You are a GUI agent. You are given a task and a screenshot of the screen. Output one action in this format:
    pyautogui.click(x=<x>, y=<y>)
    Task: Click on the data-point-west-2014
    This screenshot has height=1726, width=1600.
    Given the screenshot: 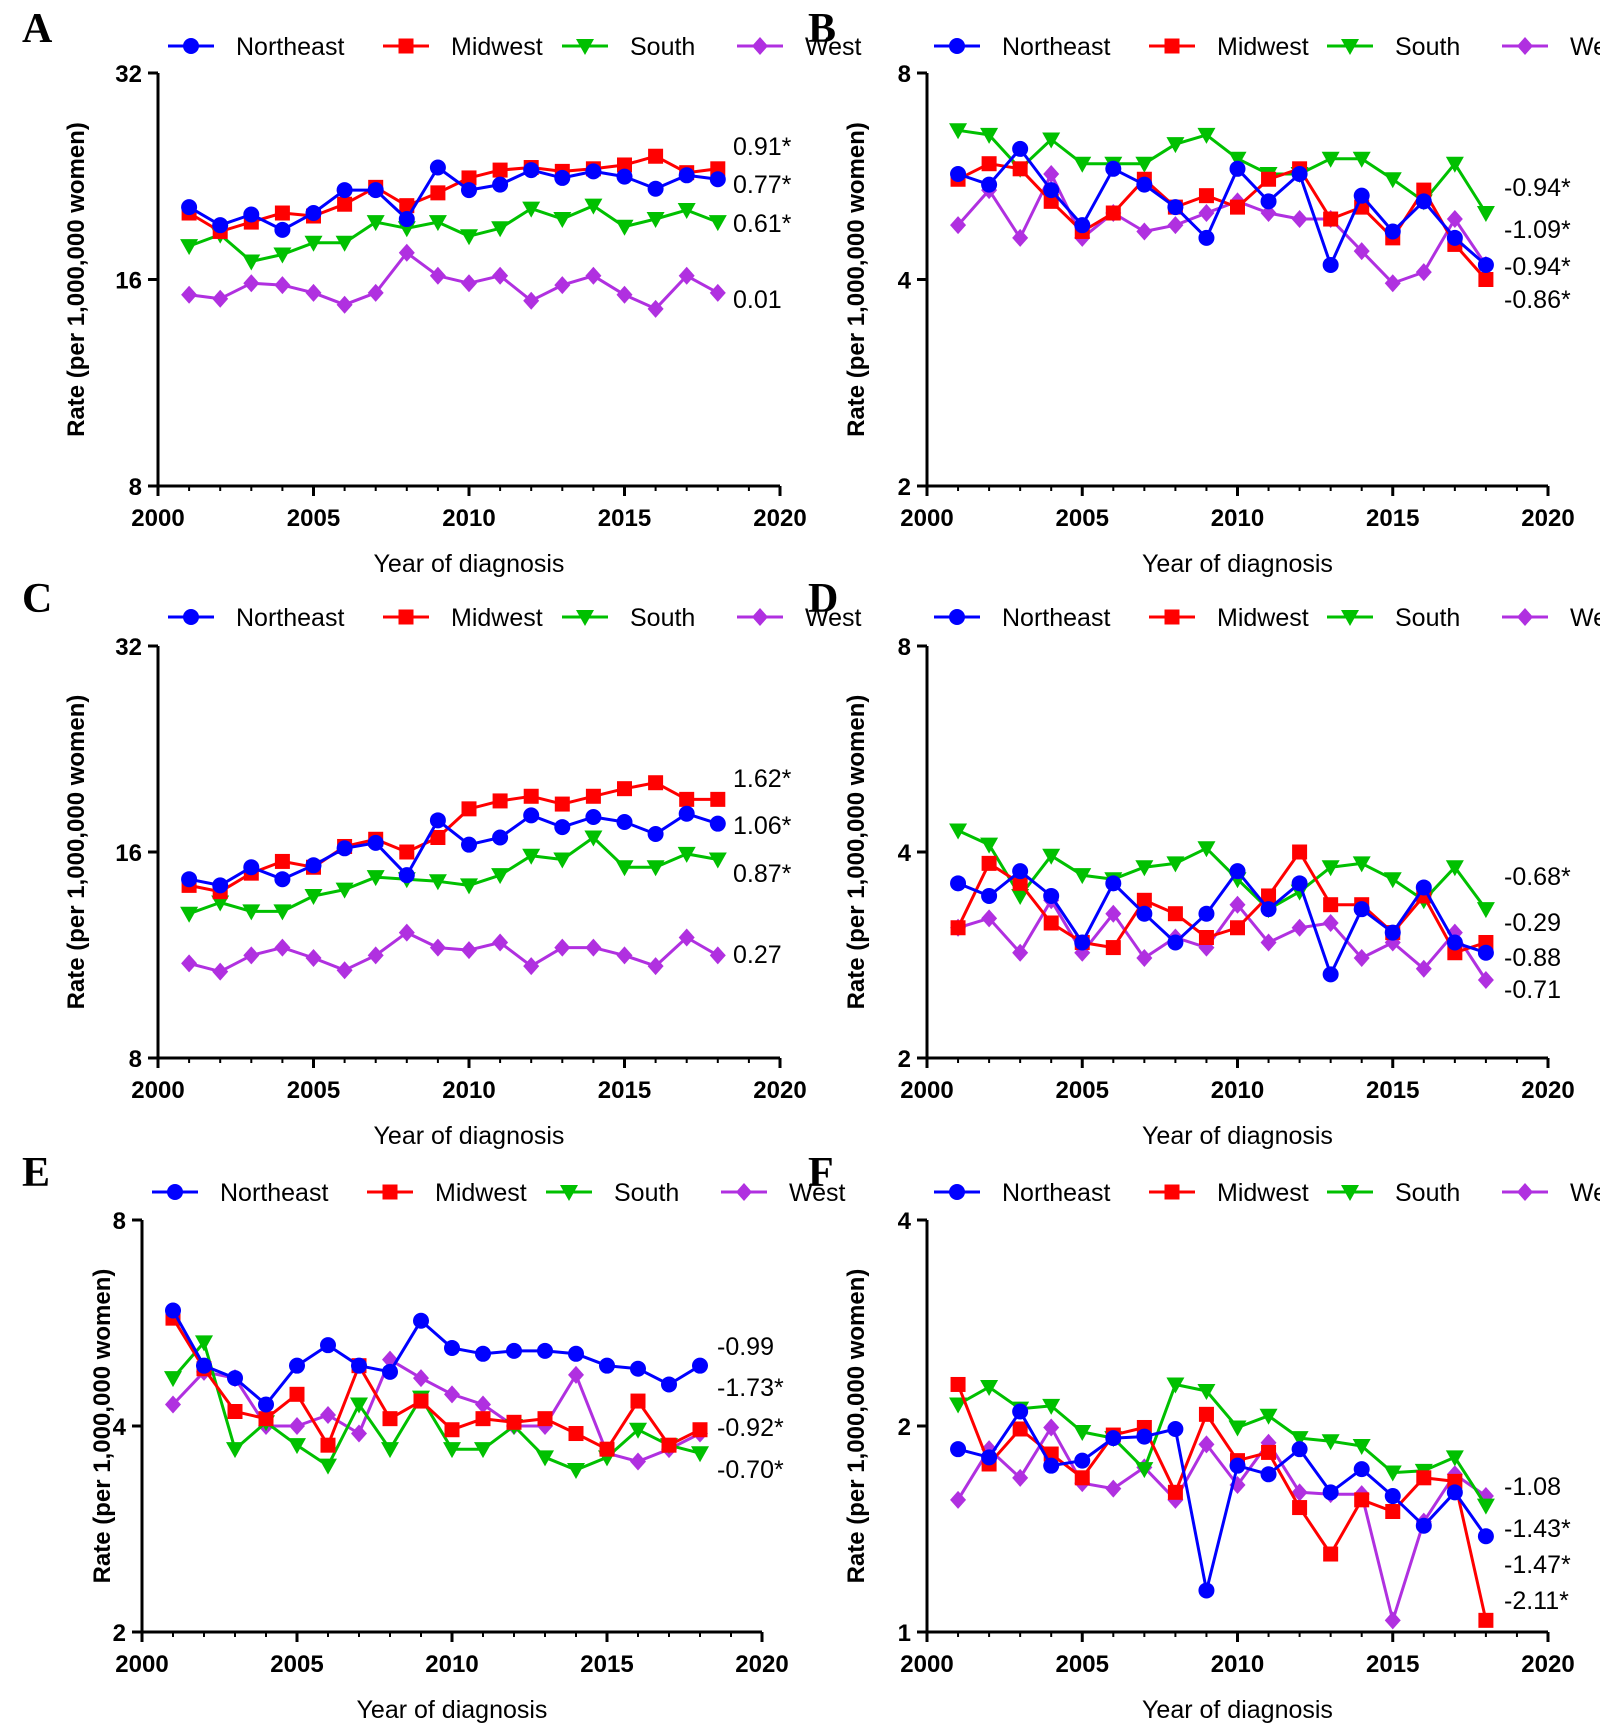 What is the action you would take?
    pyautogui.click(x=593, y=275)
    